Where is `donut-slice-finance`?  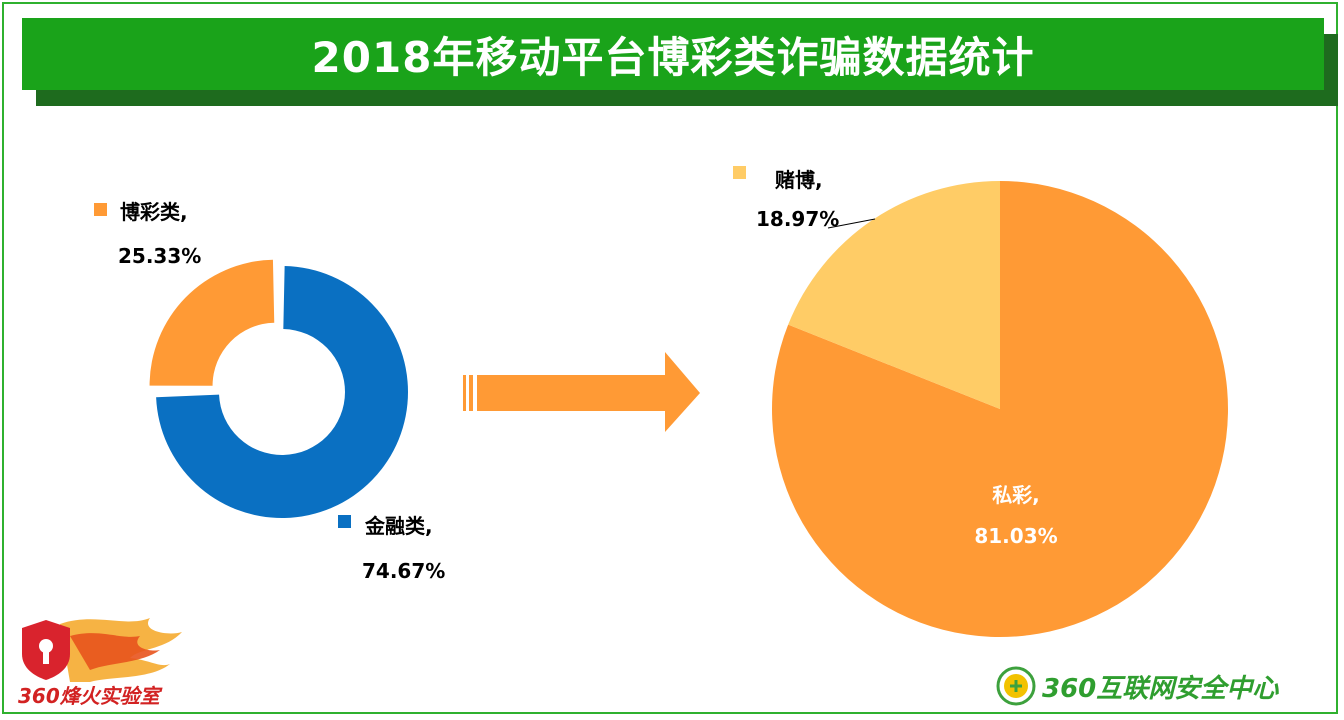
donut-slice-finance is located at coordinates (282, 392).